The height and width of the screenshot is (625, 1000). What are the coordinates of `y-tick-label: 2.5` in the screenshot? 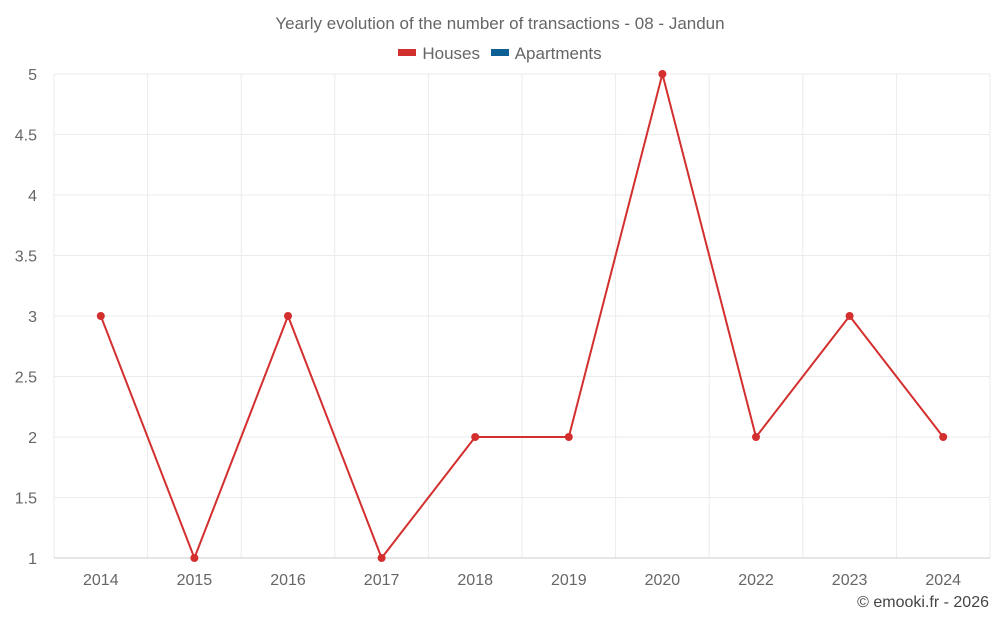 It's located at (26, 378).